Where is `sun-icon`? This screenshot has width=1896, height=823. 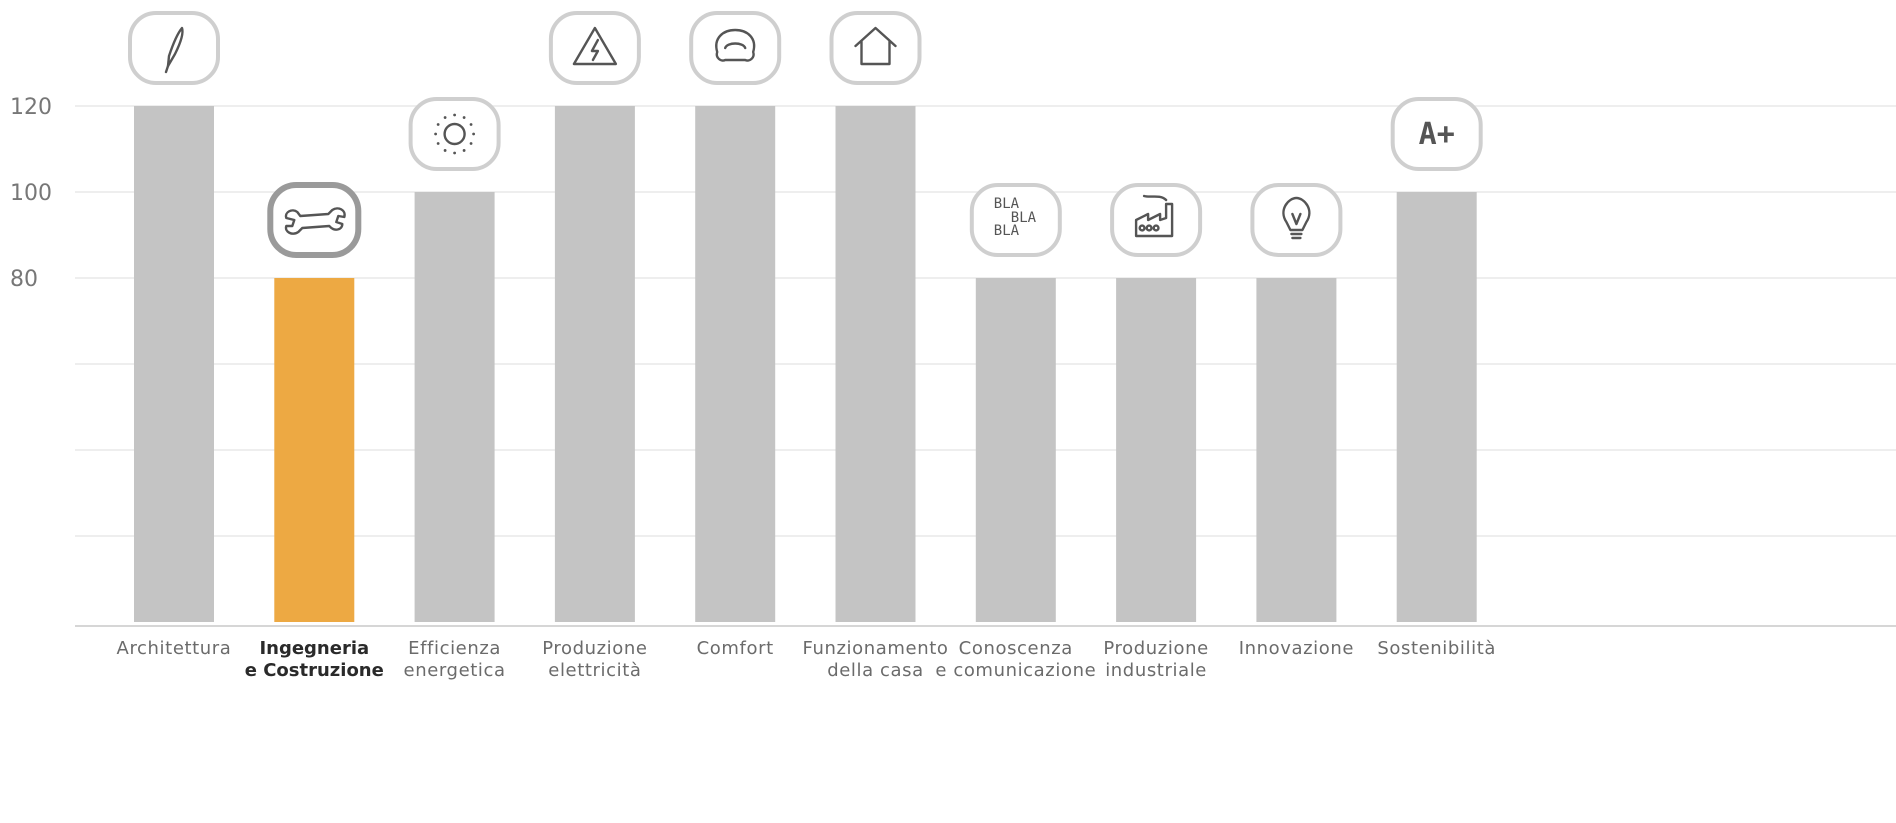
sun-icon is located at coordinates (454, 134).